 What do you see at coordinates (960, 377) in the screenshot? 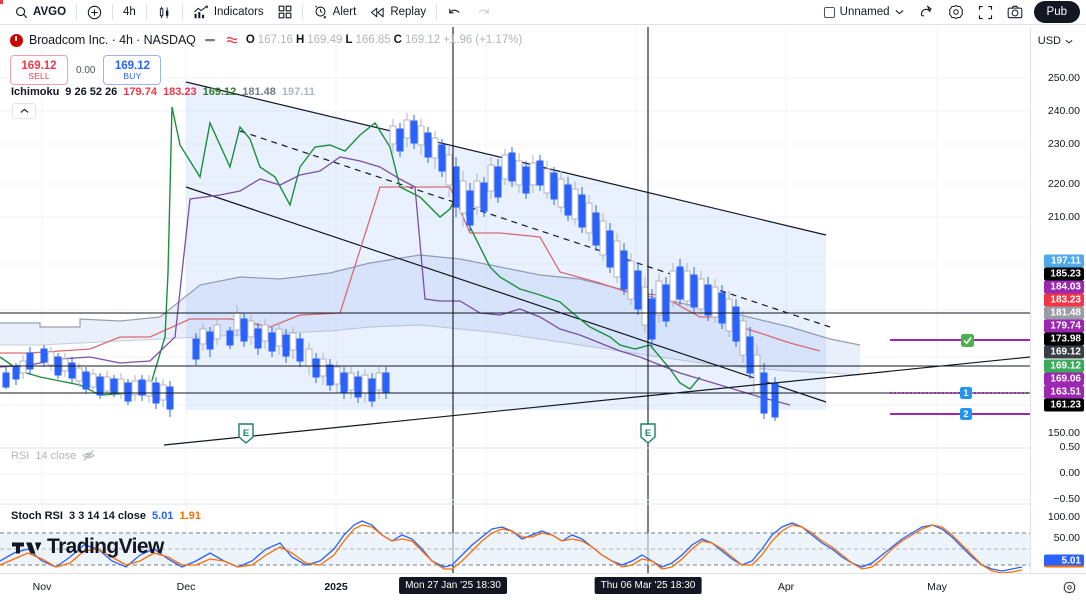
I see `price-range-drawings: 1 2` at bounding box center [960, 377].